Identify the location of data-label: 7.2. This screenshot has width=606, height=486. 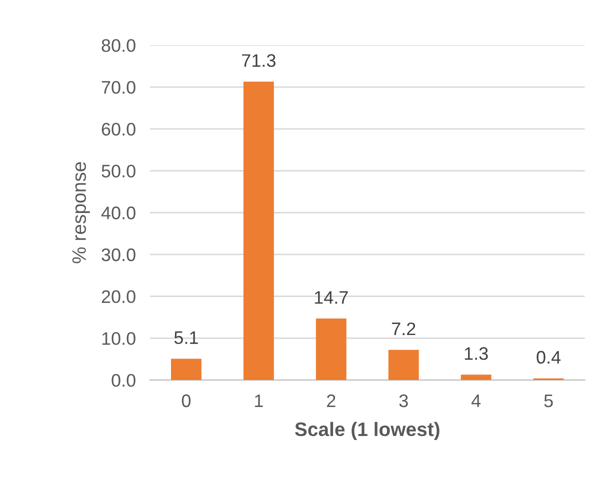
(404, 329).